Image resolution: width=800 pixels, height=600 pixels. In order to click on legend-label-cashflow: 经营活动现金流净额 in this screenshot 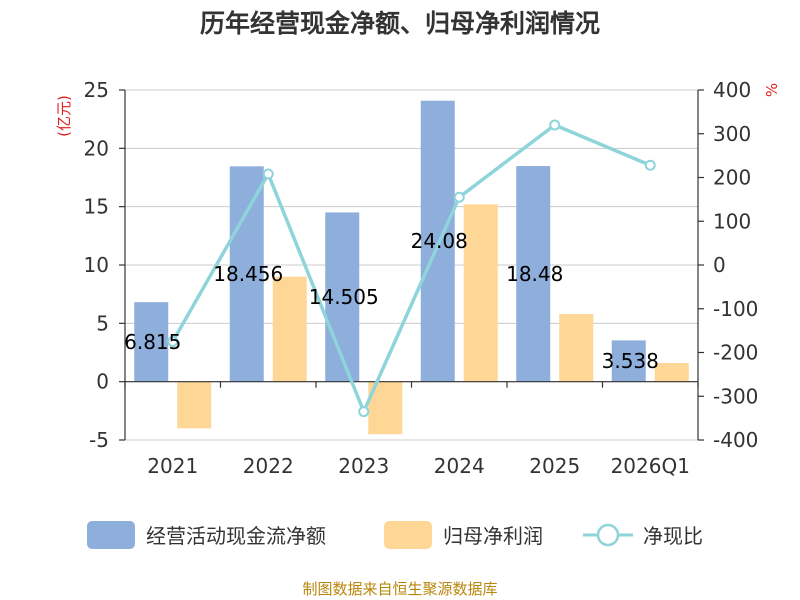, I will do `click(236, 536)`.